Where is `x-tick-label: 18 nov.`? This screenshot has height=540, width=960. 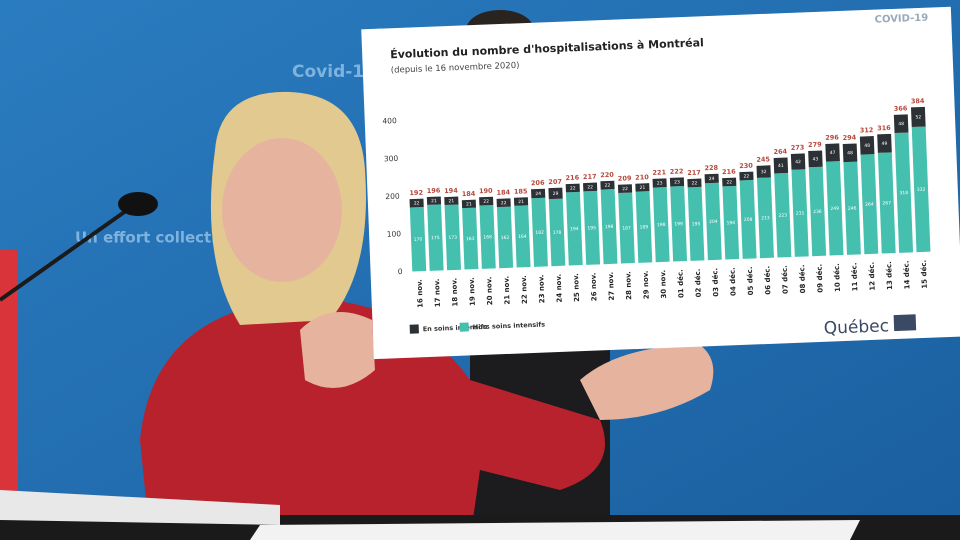
x-tick-label: 18 nov. is located at coordinates (454, 292).